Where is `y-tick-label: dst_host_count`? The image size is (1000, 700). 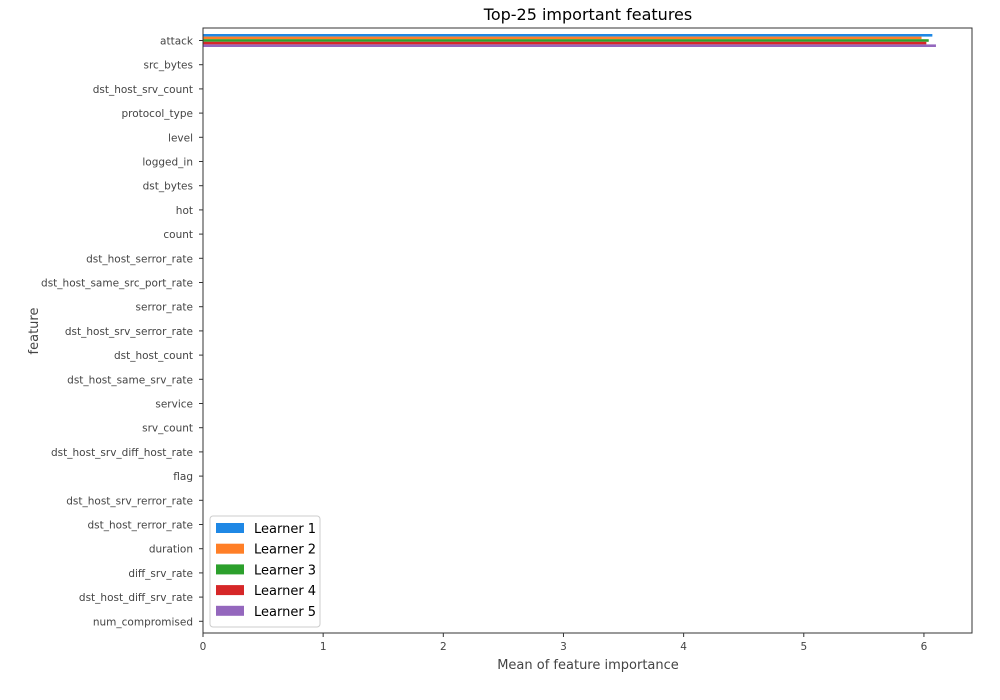 y-tick-label: dst_host_count is located at coordinates (153, 356).